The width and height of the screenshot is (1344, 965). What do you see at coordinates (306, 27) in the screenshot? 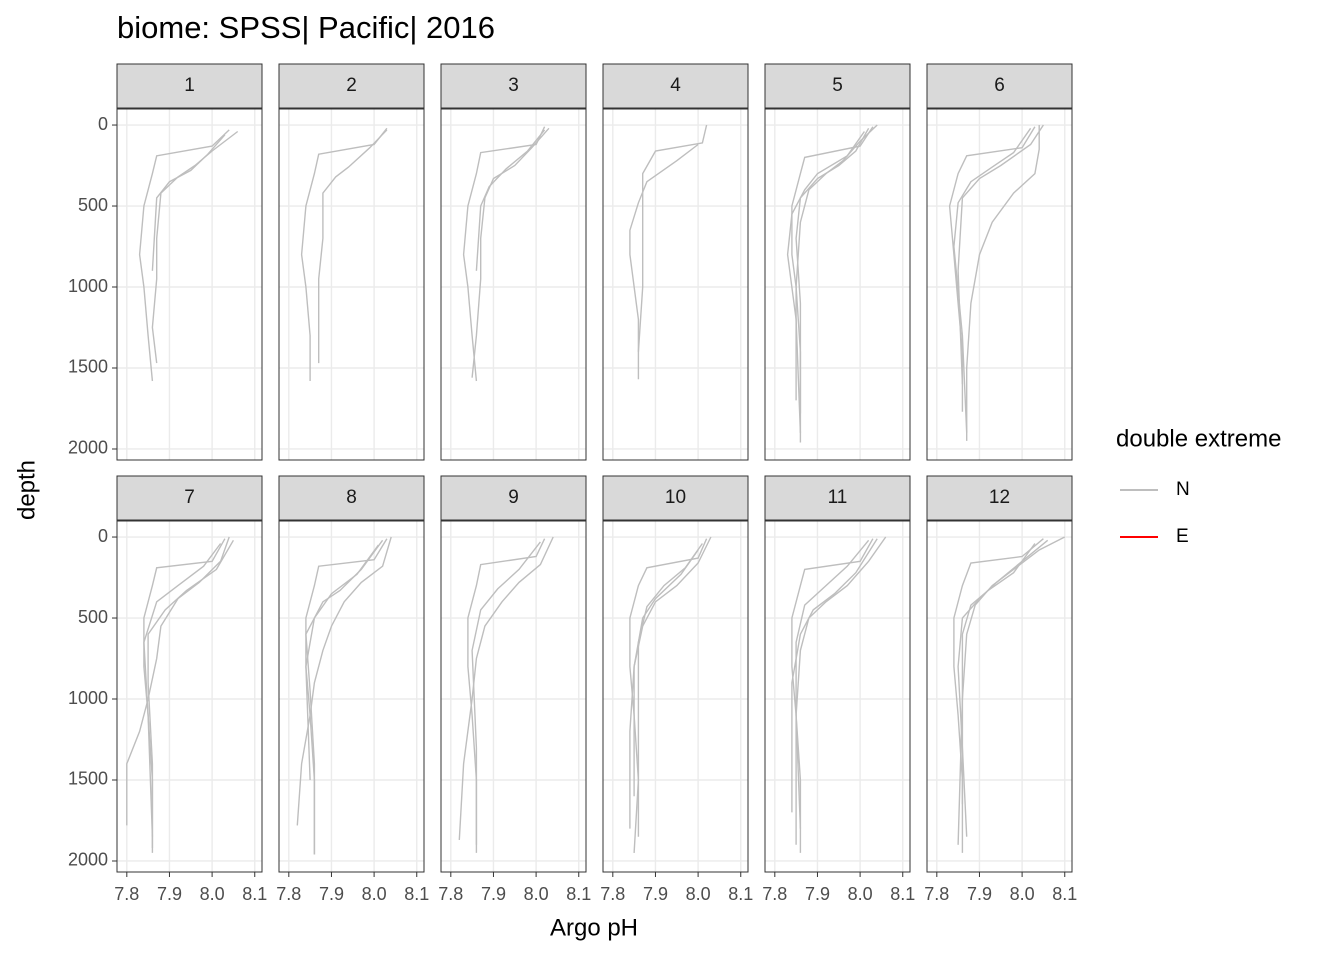
I see `chart-title: biome: SPSS| Pacific| 2016` at bounding box center [306, 27].